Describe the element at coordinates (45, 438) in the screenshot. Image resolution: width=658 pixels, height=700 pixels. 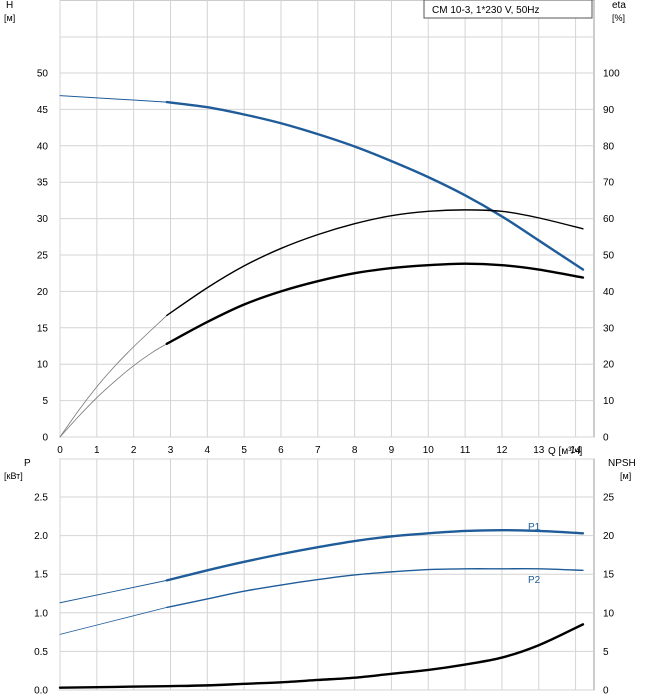
I see `top-left-tick-label: 0` at that location.